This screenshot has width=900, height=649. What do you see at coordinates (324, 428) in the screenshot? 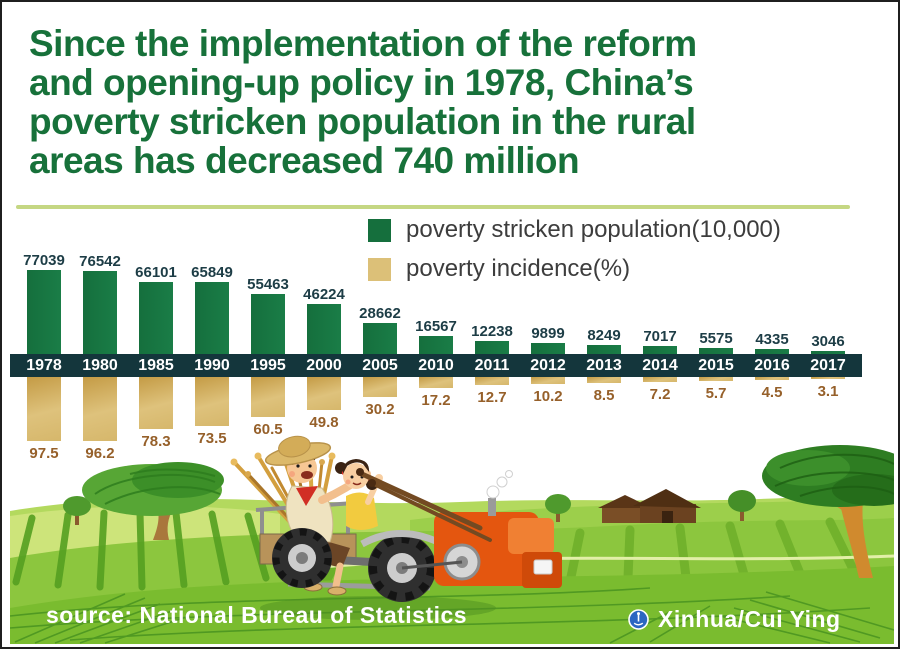
I see `incidence-column: 49.8` at bounding box center [324, 428].